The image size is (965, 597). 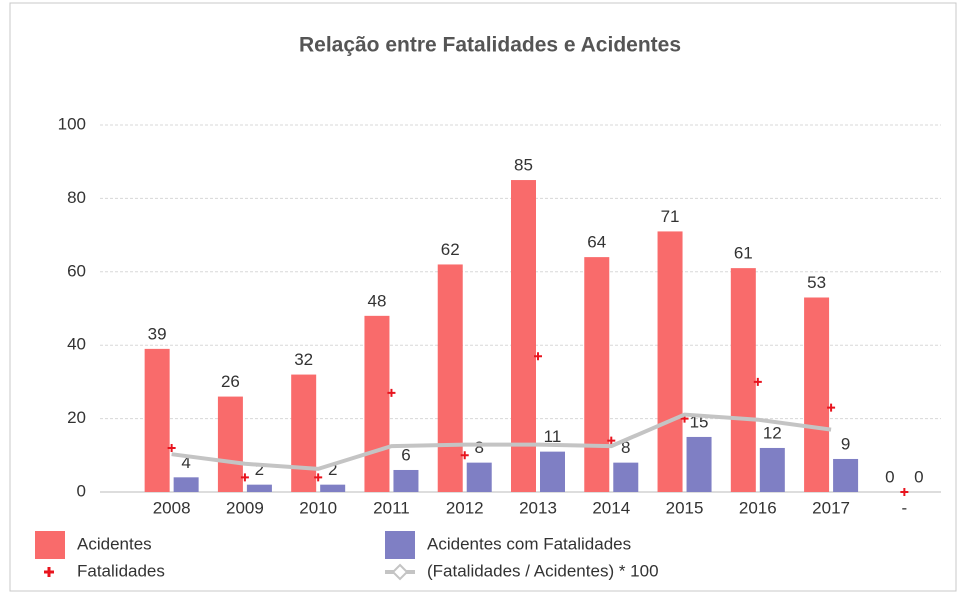 What do you see at coordinates (596, 242) in the screenshot?
I see `data-label: 64` at bounding box center [596, 242].